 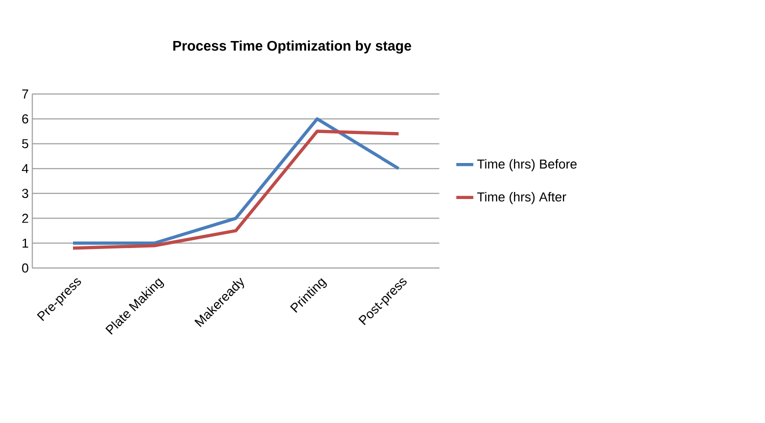 What do you see at coordinates (25, 119) in the screenshot?
I see `y-tick-label: 6` at bounding box center [25, 119].